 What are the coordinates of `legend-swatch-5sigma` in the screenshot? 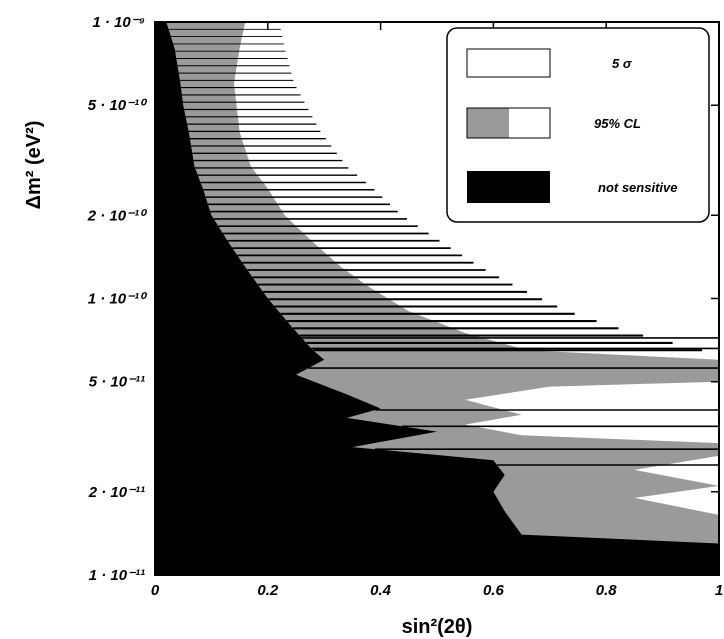 It's located at (508, 63).